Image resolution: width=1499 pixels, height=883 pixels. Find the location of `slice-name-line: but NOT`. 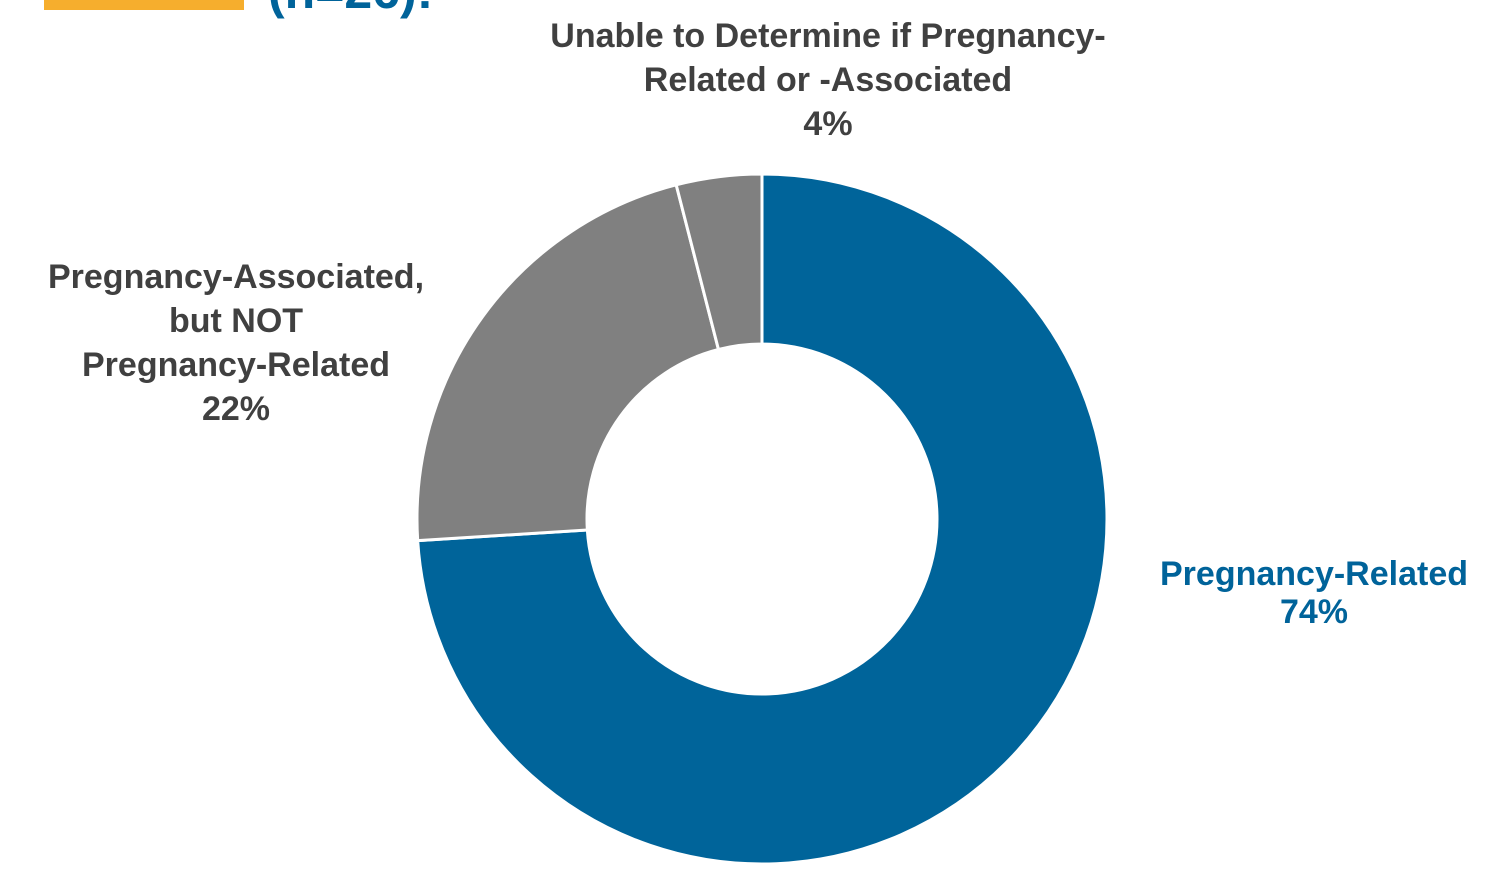

slice-name-line: but NOT is located at coordinates (236, 321).